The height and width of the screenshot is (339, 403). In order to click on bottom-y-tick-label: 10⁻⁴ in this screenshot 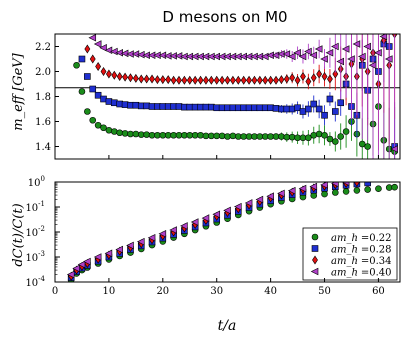, I will do `click(35, 282)`.